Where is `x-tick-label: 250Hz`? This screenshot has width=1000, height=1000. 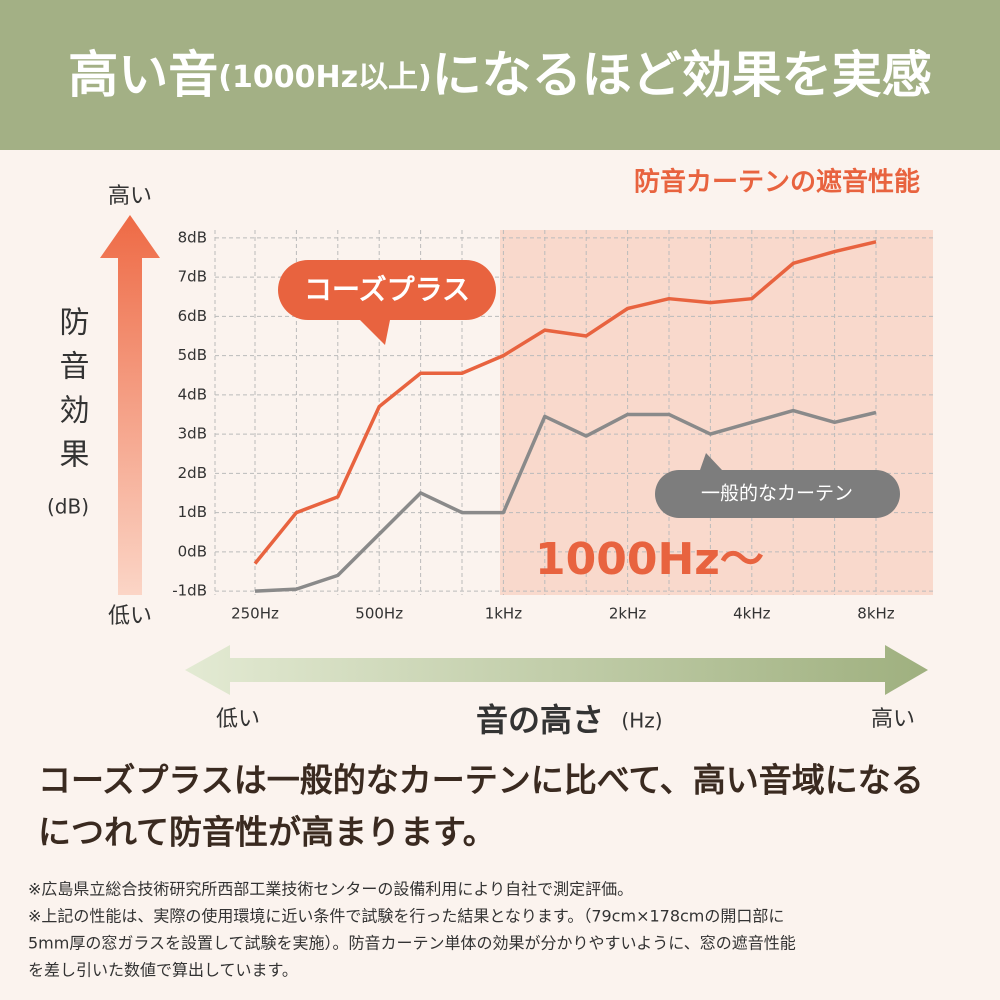 x-tick-label: 250Hz is located at coordinates (255, 614).